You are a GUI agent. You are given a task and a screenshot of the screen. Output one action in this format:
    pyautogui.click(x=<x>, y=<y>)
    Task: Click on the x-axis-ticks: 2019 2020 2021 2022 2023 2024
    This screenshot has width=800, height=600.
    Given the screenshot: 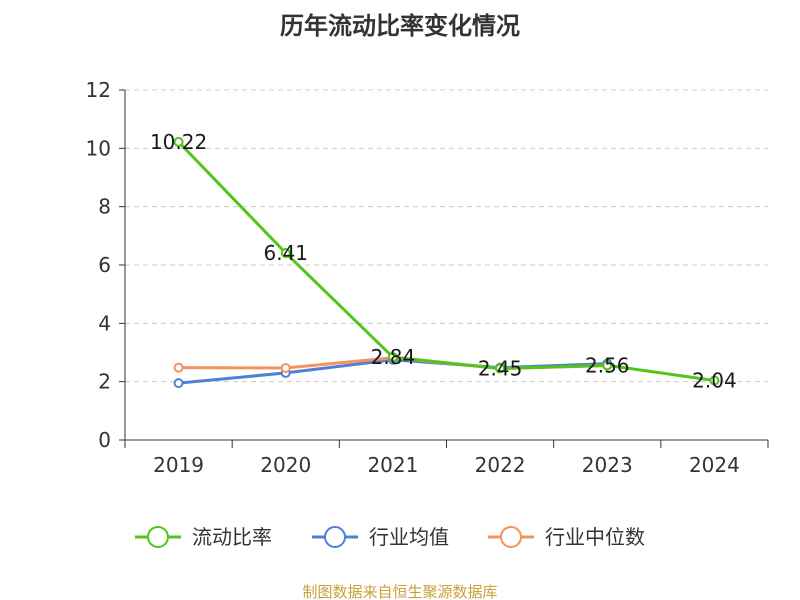 What is the action you would take?
    pyautogui.click(x=446, y=458)
    